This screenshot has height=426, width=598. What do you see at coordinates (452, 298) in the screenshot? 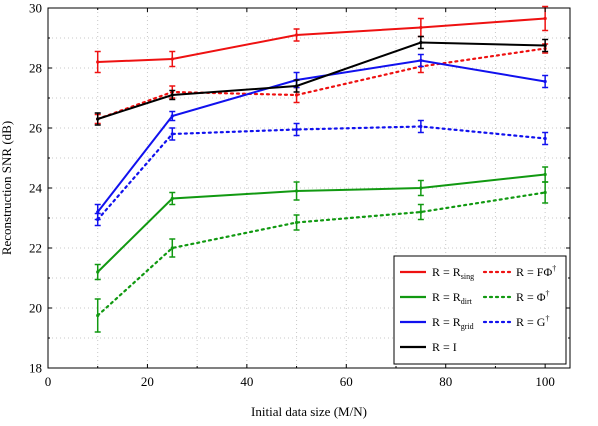
I see `legend-label: R = Rdirt` at bounding box center [452, 298].